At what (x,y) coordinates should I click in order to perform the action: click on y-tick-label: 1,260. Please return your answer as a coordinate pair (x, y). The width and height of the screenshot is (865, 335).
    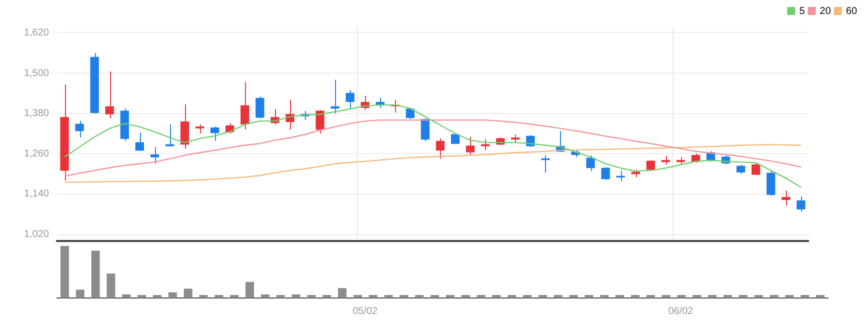
    Looking at the image, I should click on (37, 154).